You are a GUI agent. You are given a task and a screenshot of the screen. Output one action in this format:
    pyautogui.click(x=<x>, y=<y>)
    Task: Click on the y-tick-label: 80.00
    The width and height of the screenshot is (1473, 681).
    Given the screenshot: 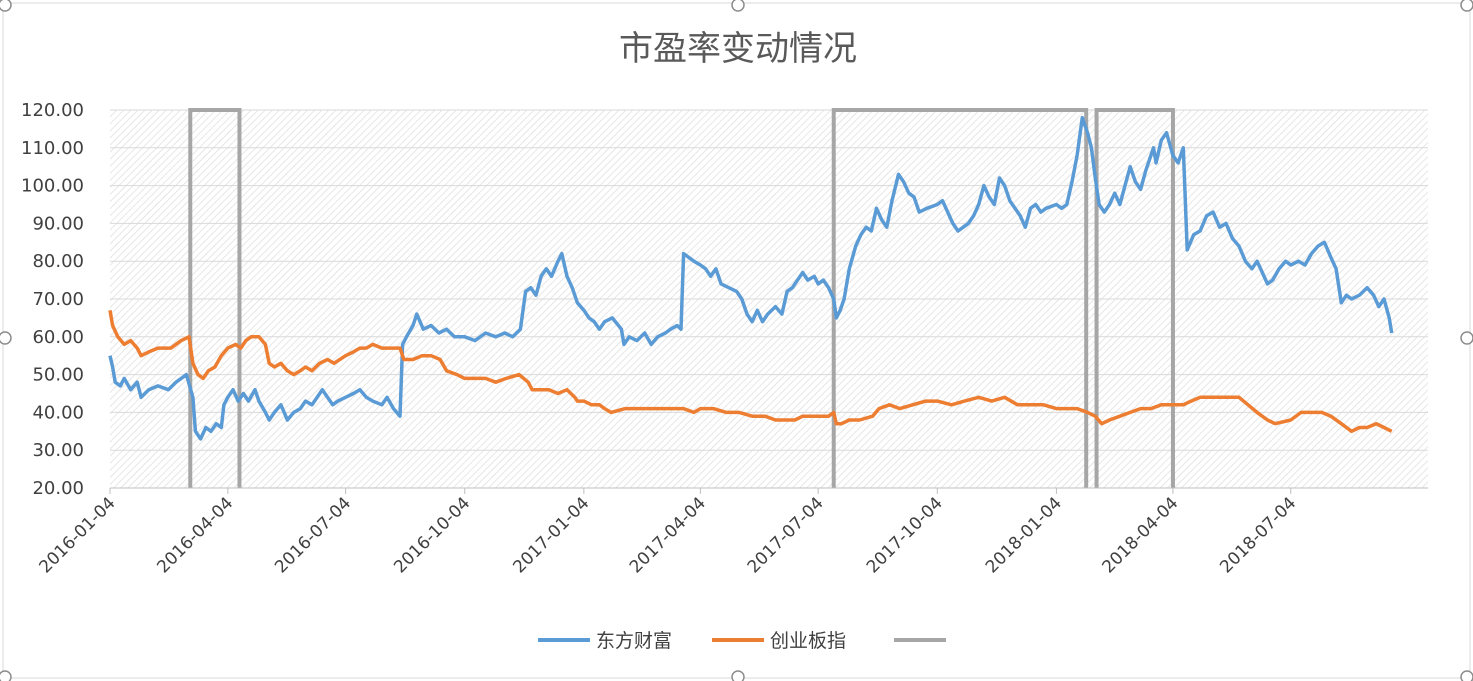 What is the action you would take?
    pyautogui.click(x=58, y=261)
    